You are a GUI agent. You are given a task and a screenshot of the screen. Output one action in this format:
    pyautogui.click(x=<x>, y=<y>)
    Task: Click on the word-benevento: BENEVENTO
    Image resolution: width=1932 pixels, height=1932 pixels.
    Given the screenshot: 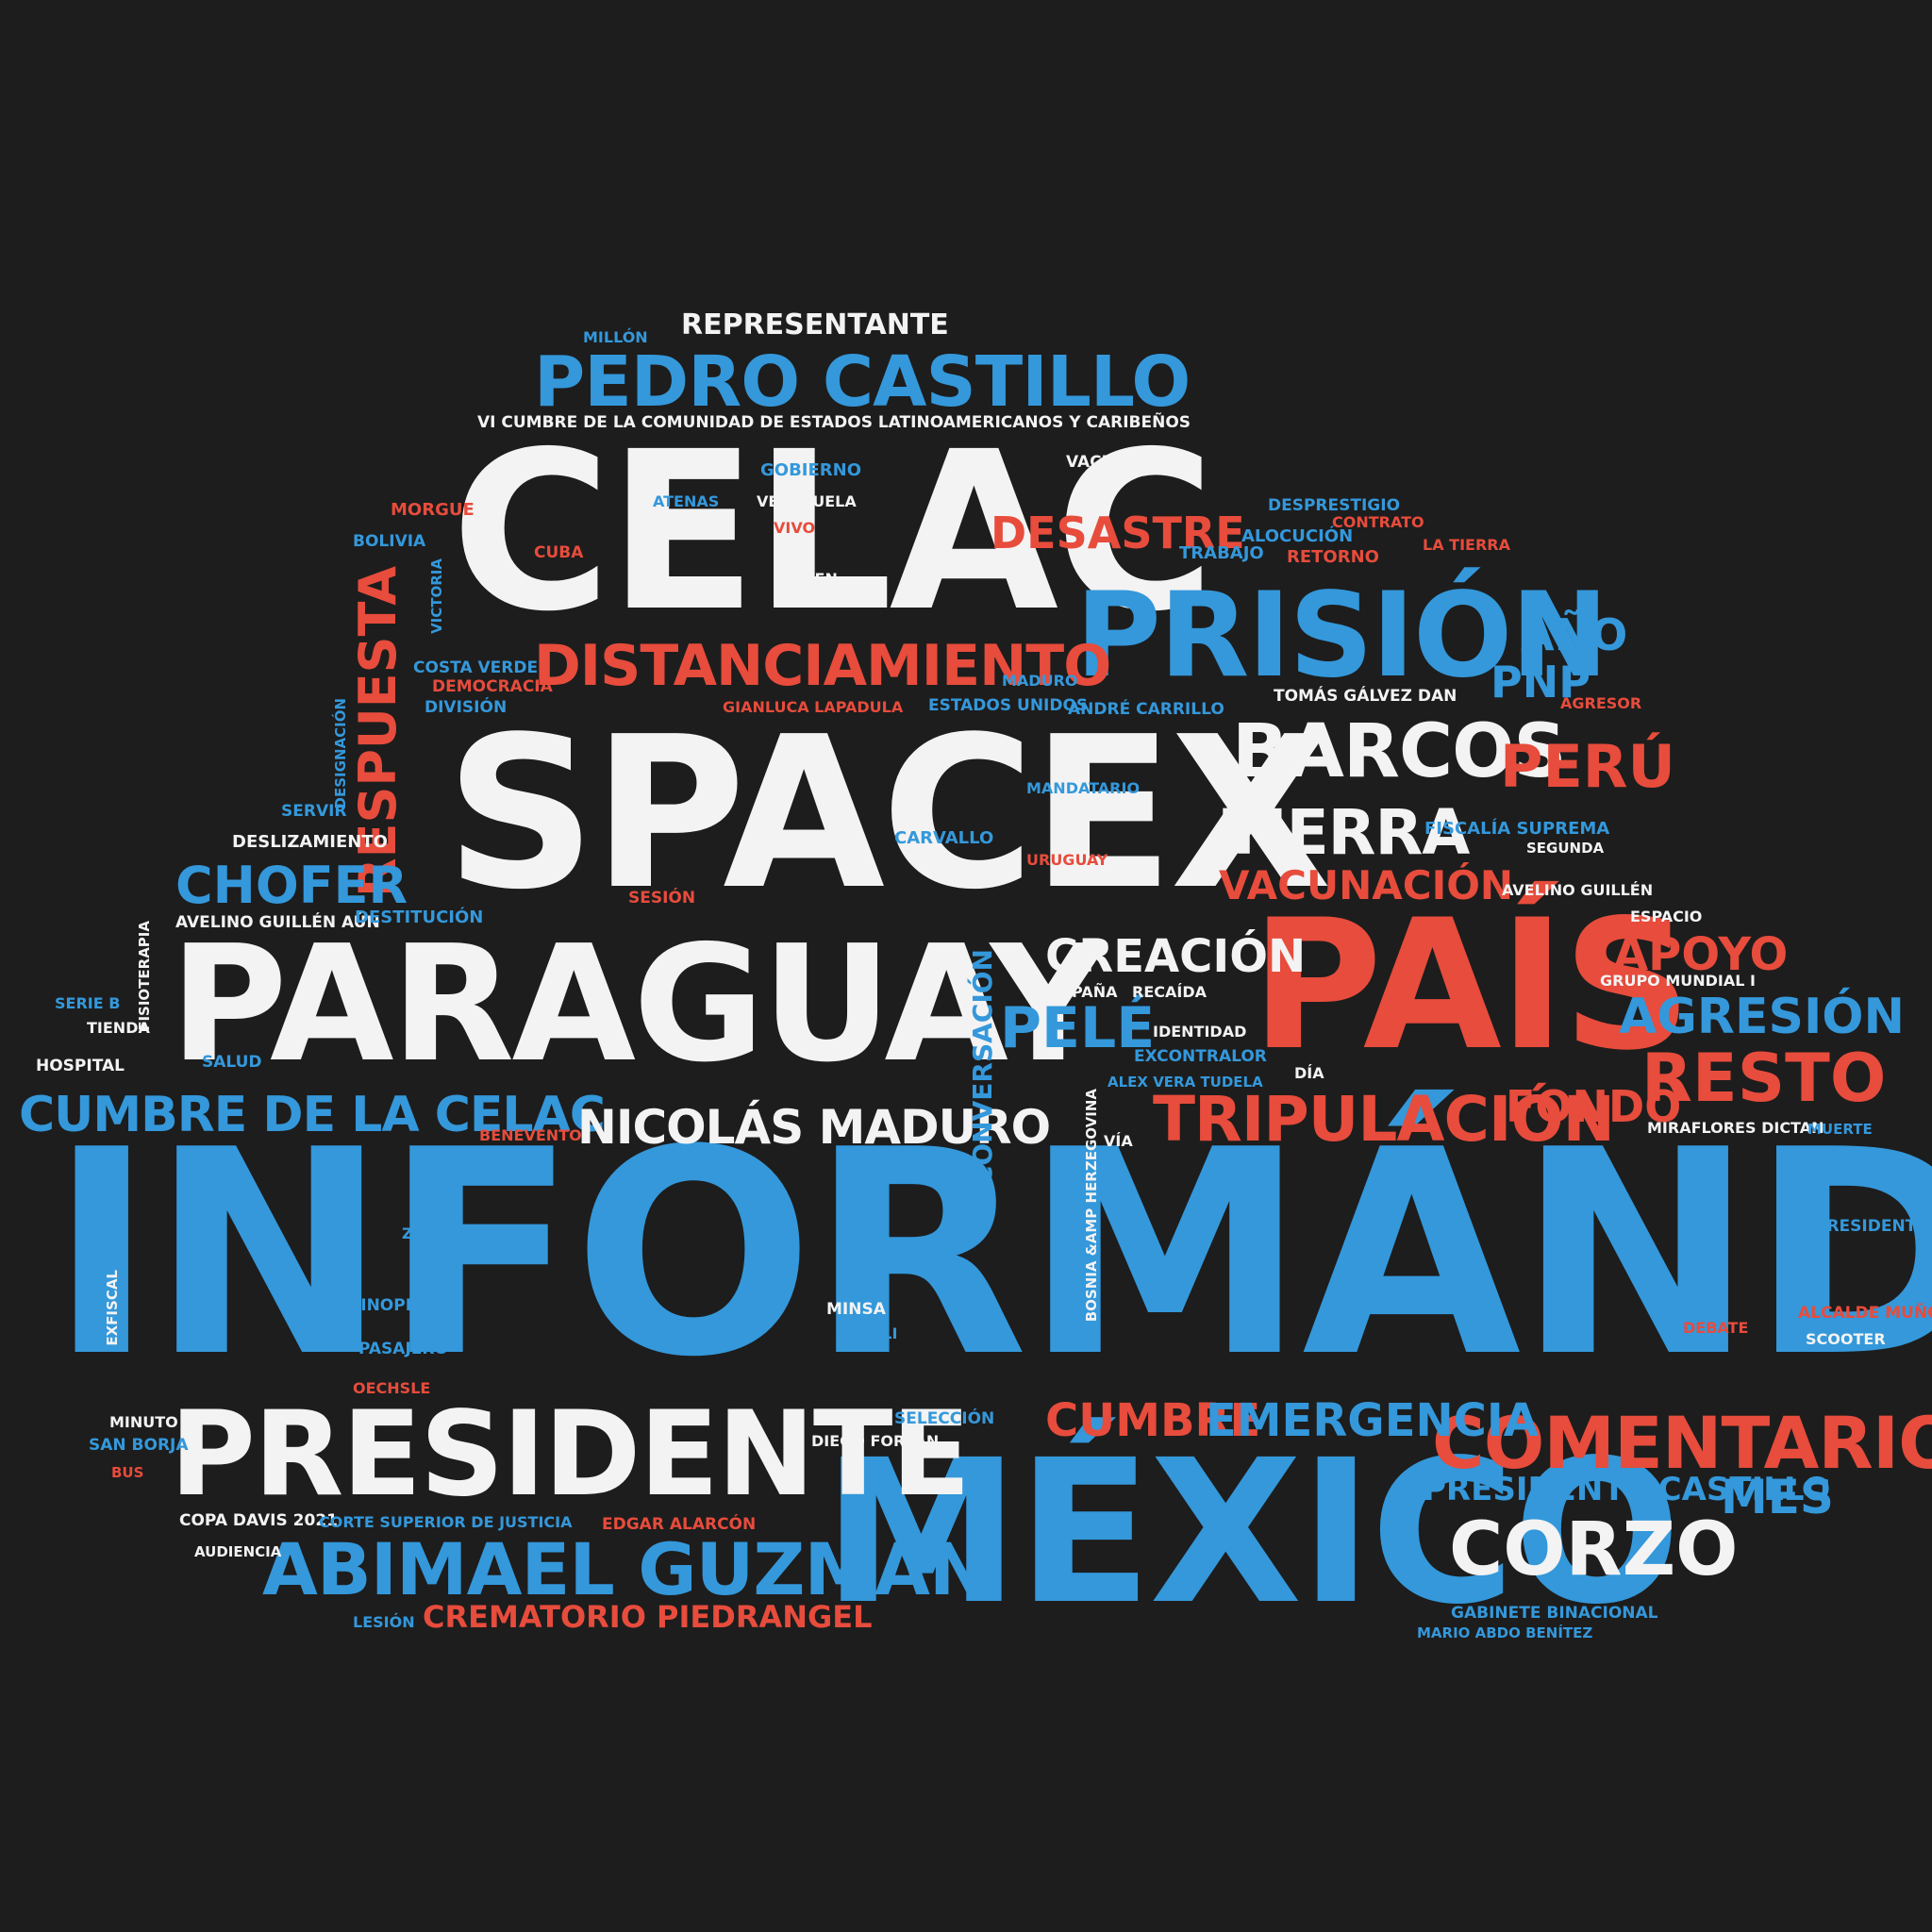 What is the action you would take?
    pyautogui.click(x=530, y=1135)
    